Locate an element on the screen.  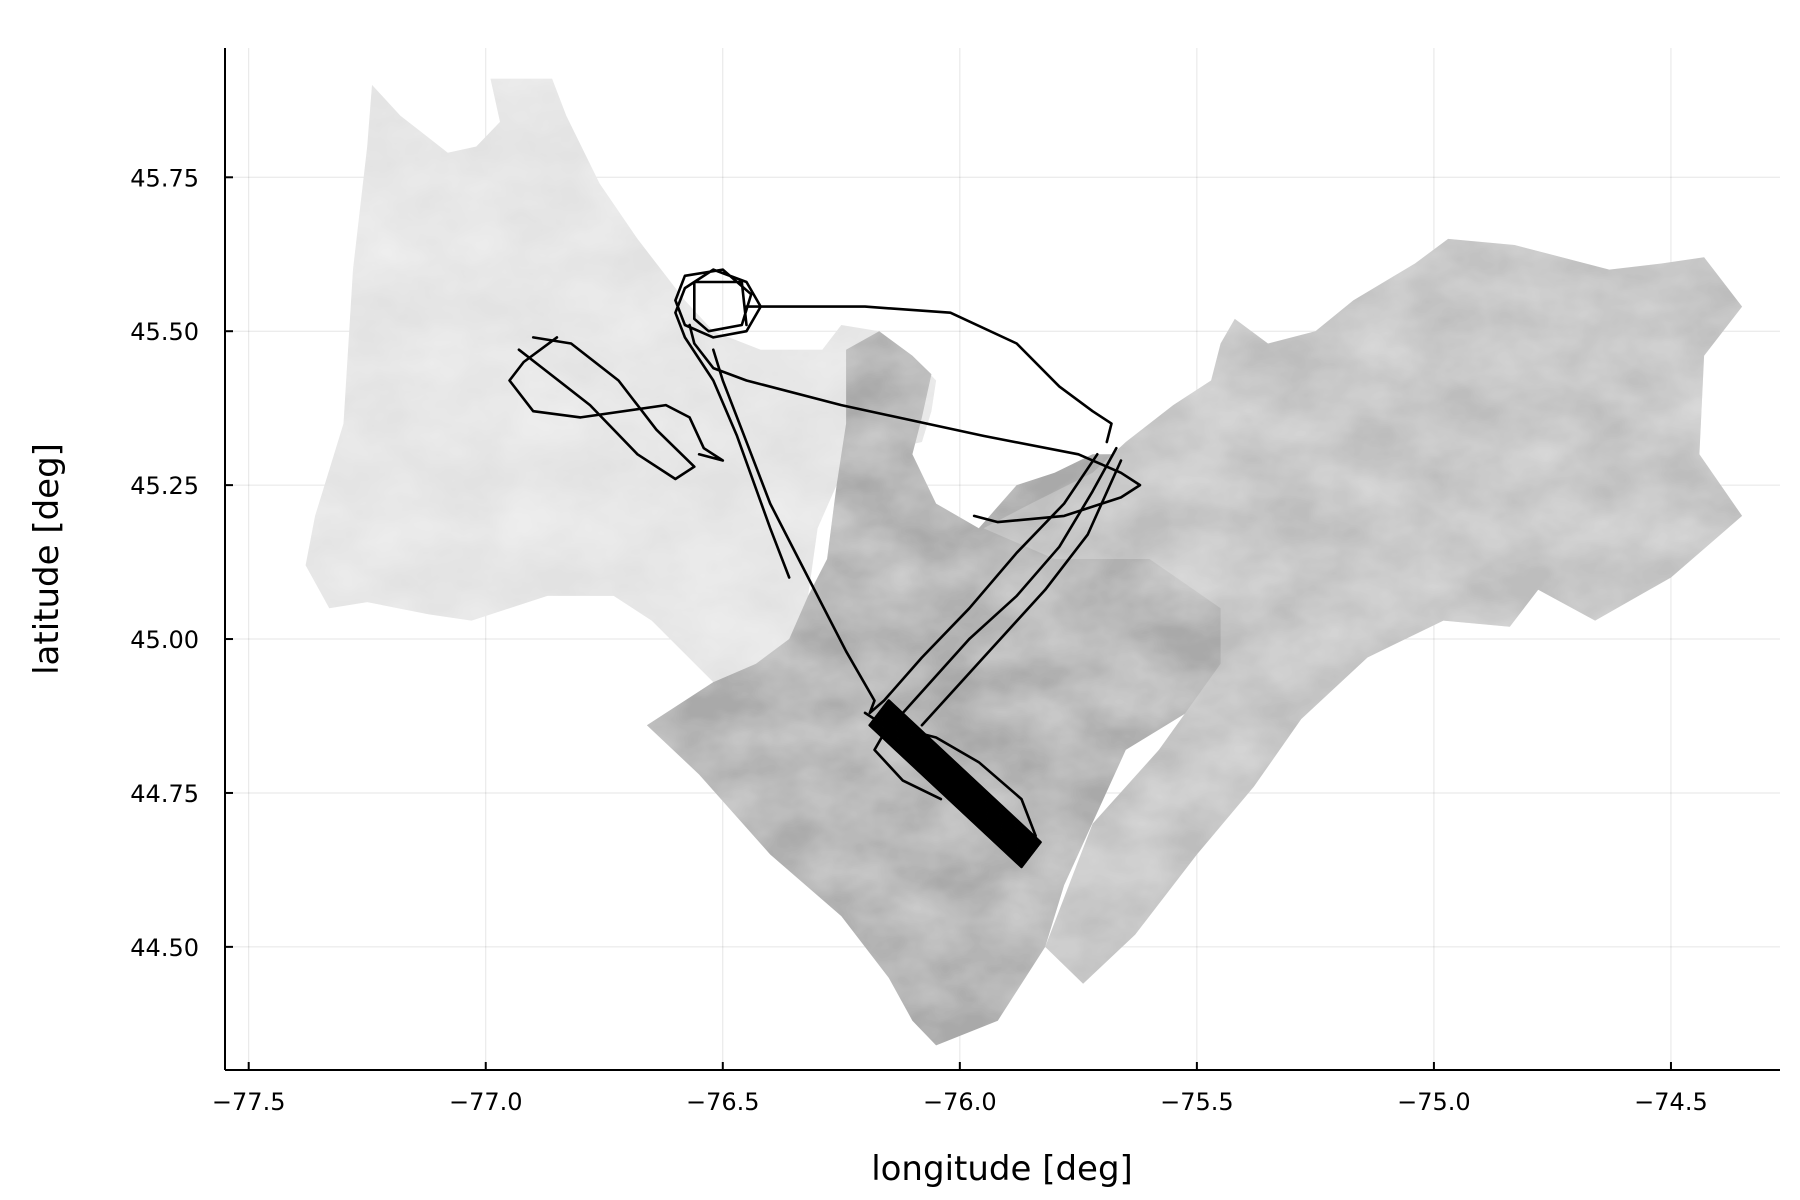
y-axis-title: latitude [deg] is located at coordinates (47, 559).